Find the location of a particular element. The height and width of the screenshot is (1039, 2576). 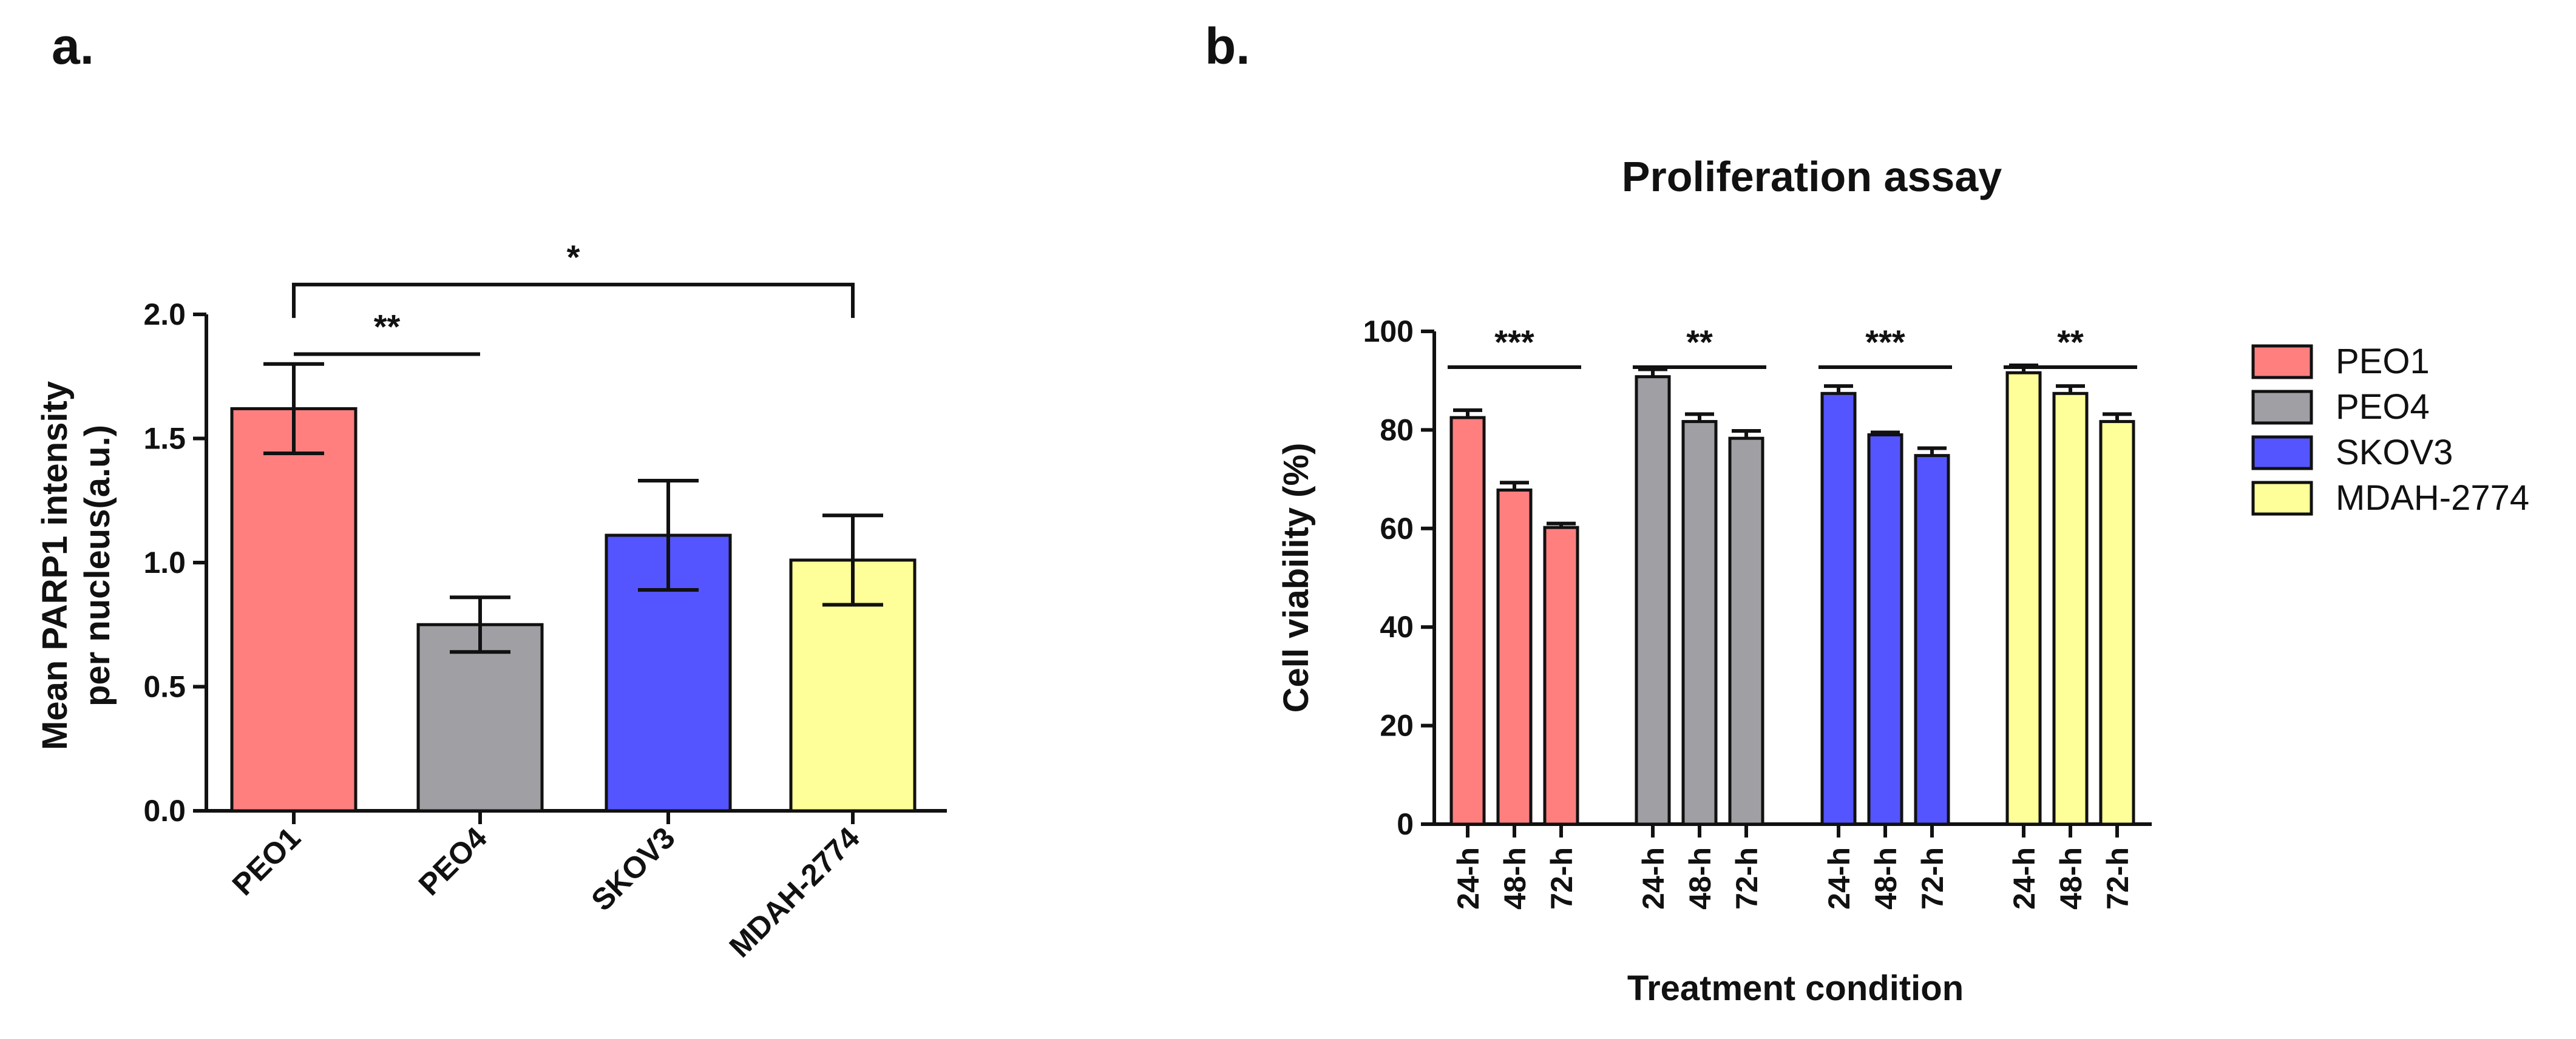

chart-b-xlabel: Treatment condition is located at coordinates (1796, 988).